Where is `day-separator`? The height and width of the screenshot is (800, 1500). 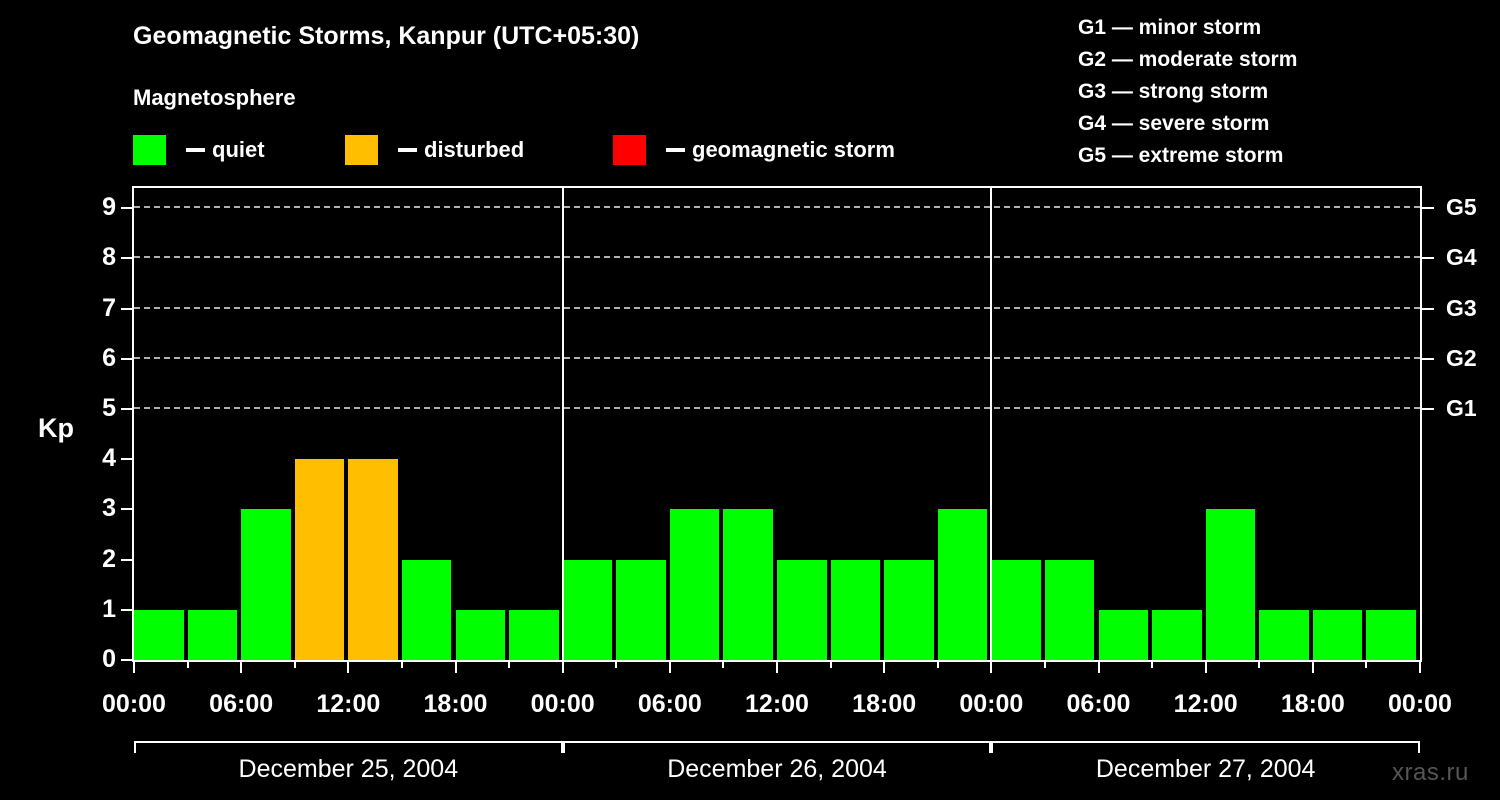
day-separator is located at coordinates (991, 424).